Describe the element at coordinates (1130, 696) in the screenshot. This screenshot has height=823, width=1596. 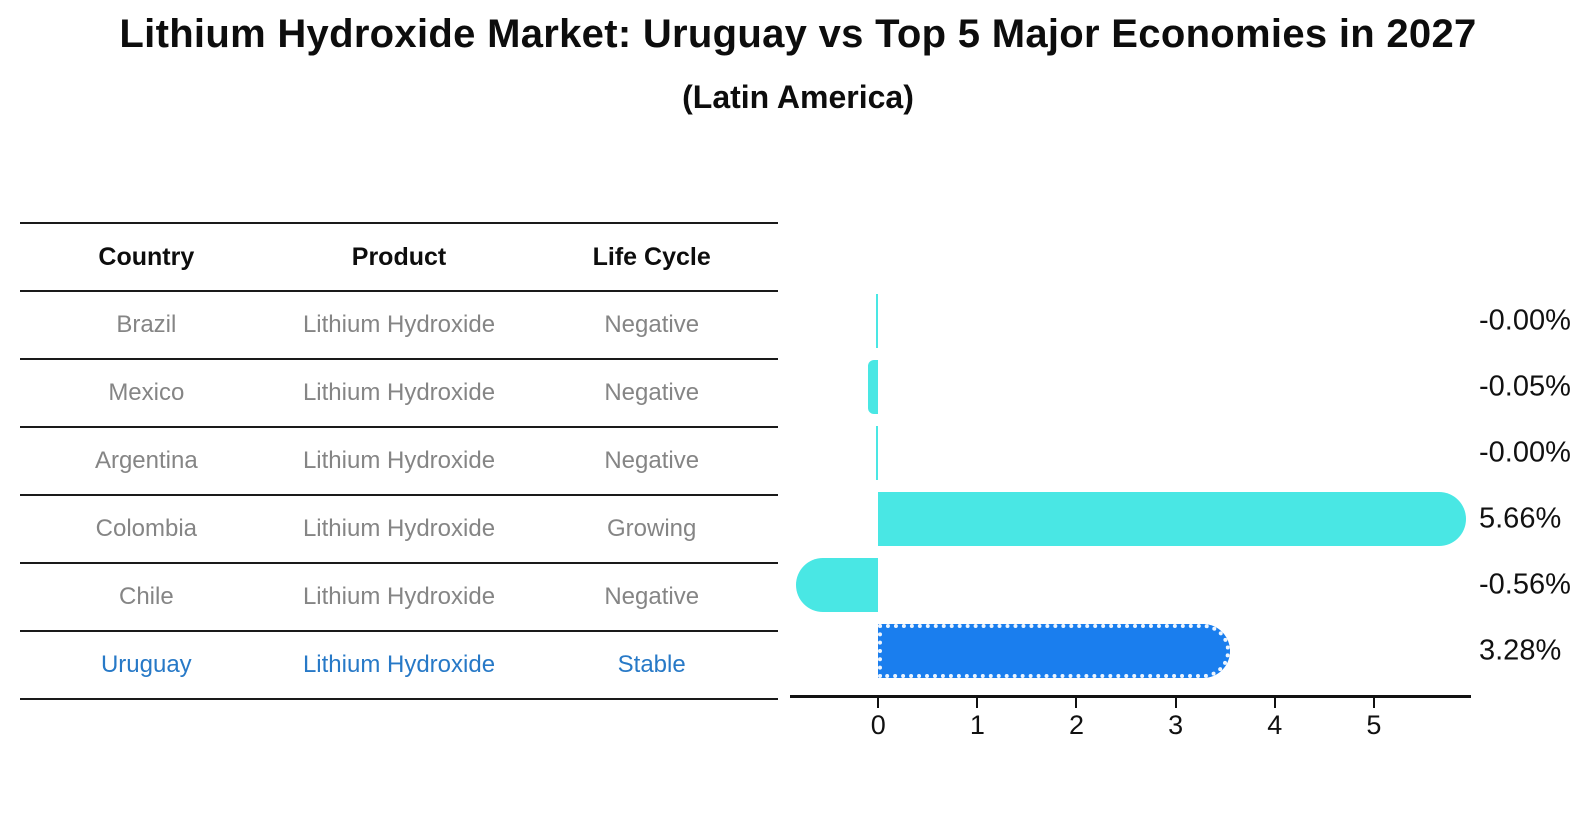
I see `x-axis-line` at that location.